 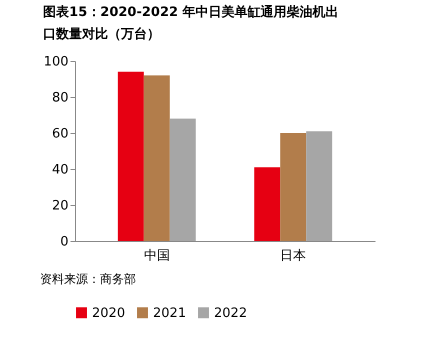 I want to click on chart-title: 图表15：2020-2022 年中日美单缸通用柴油机出口数量对比（万台）, so click(x=191, y=23).